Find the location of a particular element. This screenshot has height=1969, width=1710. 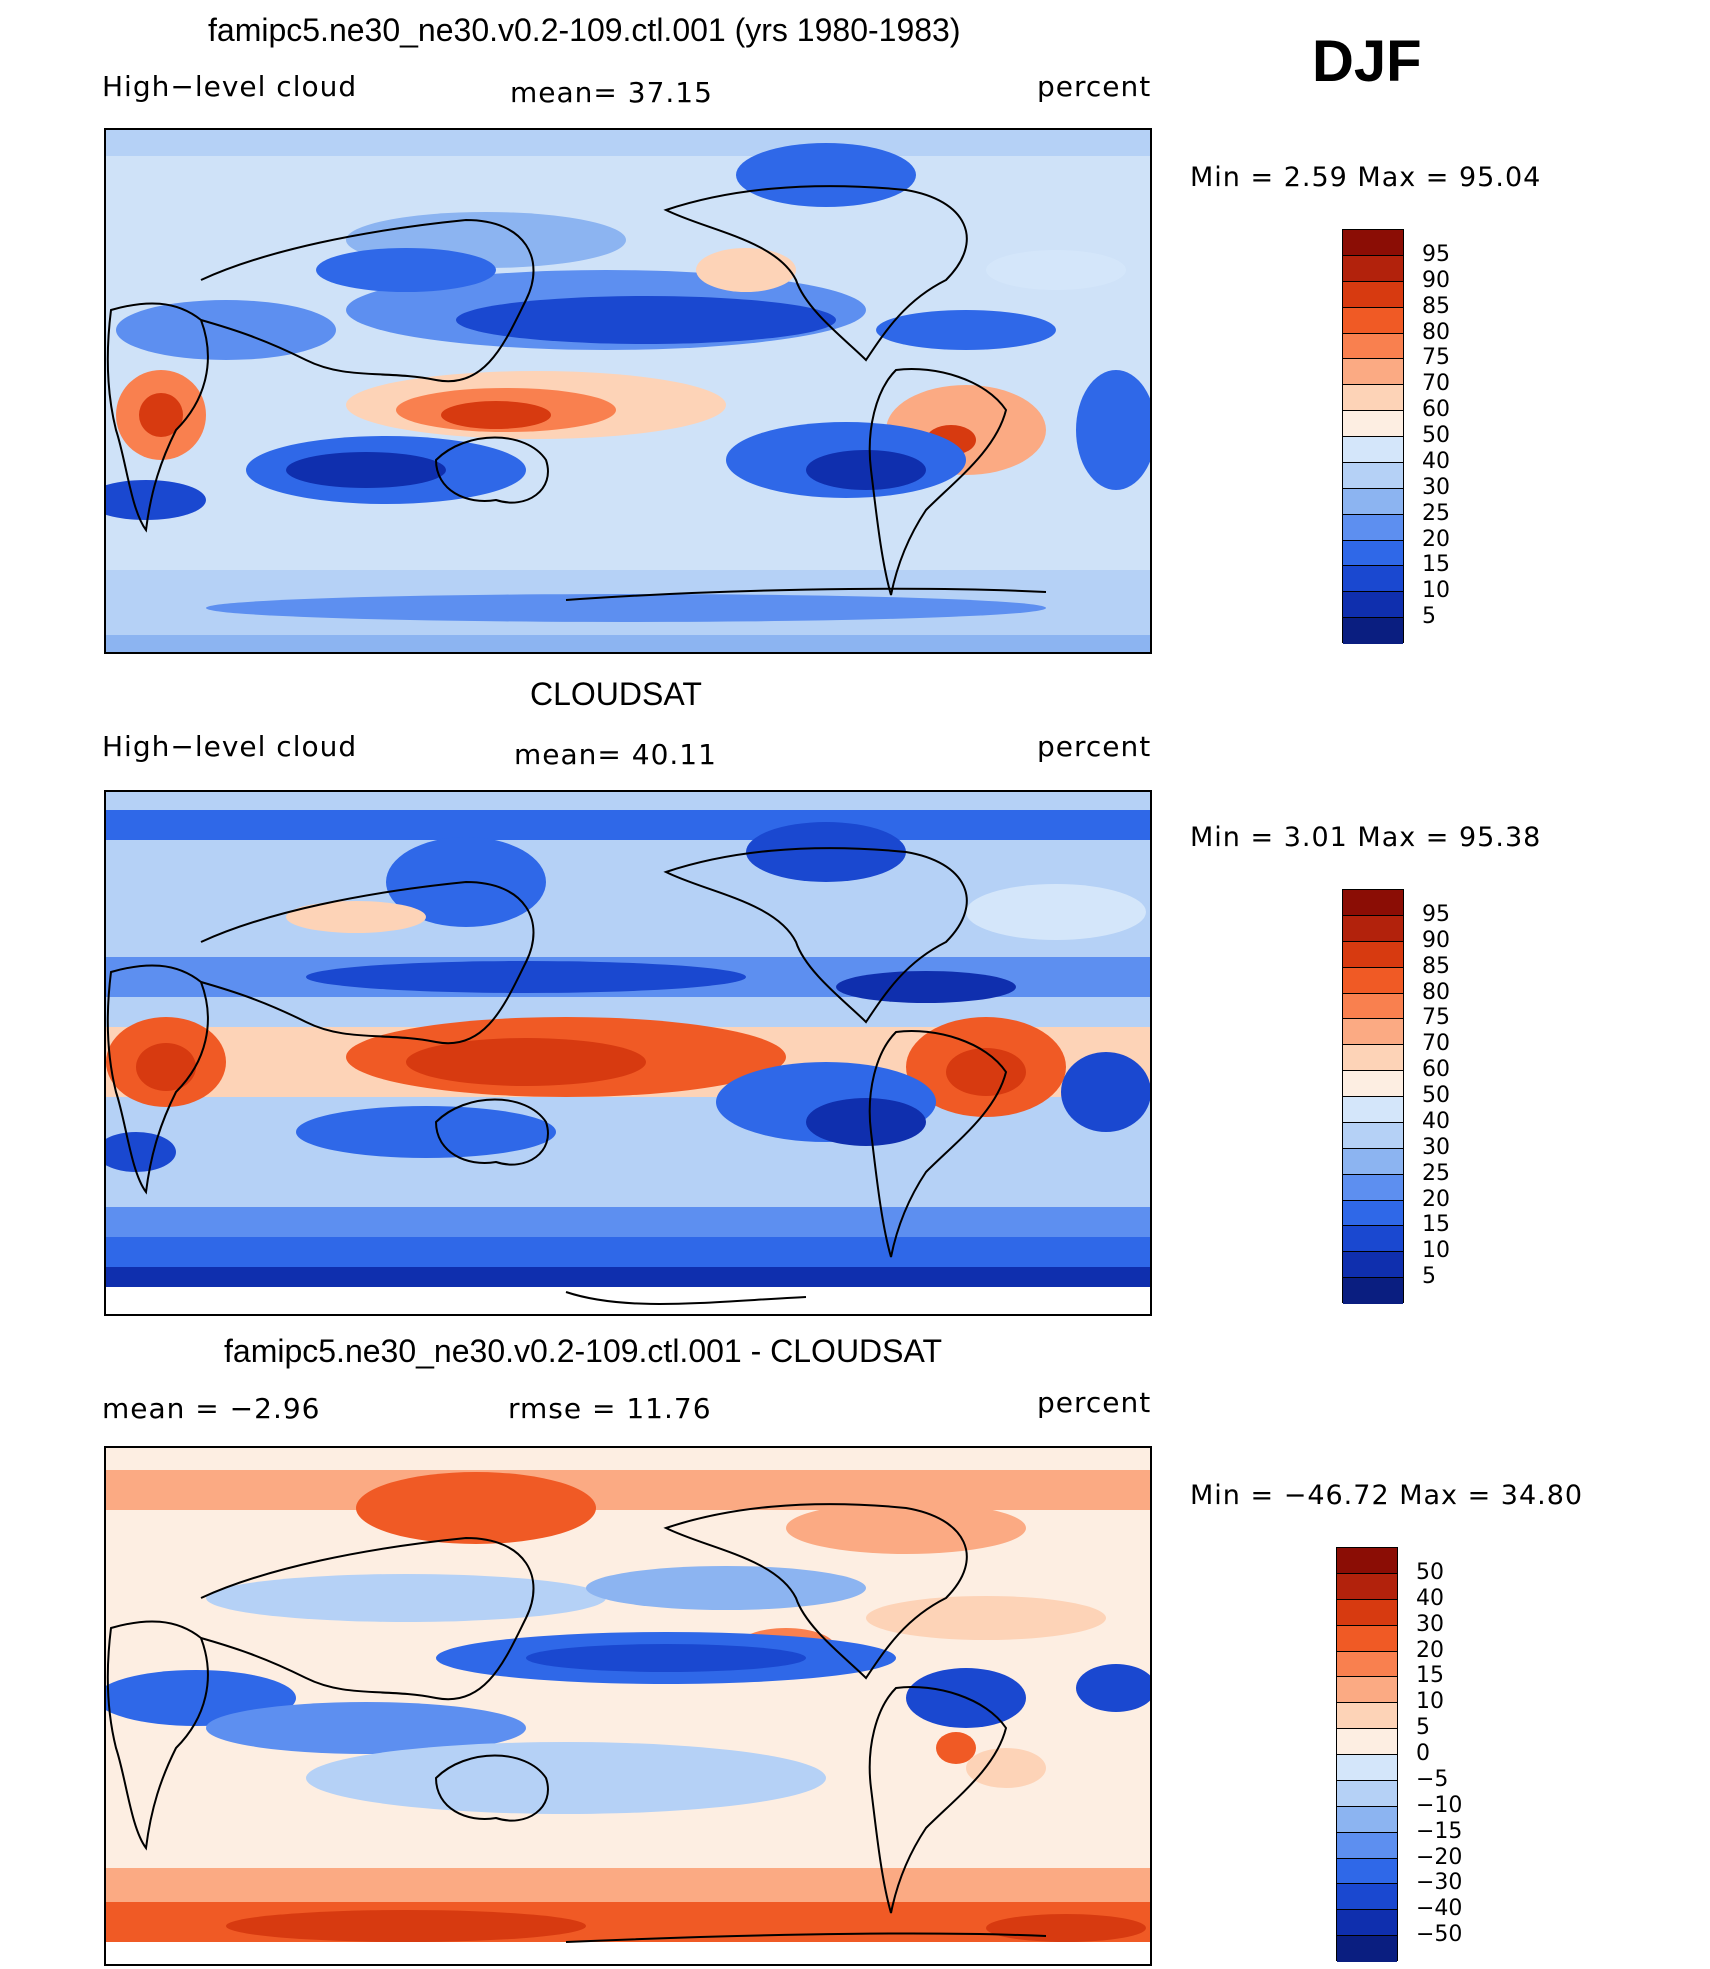

panel-obs-variable-label: High−level cloud is located at coordinates (230, 746).